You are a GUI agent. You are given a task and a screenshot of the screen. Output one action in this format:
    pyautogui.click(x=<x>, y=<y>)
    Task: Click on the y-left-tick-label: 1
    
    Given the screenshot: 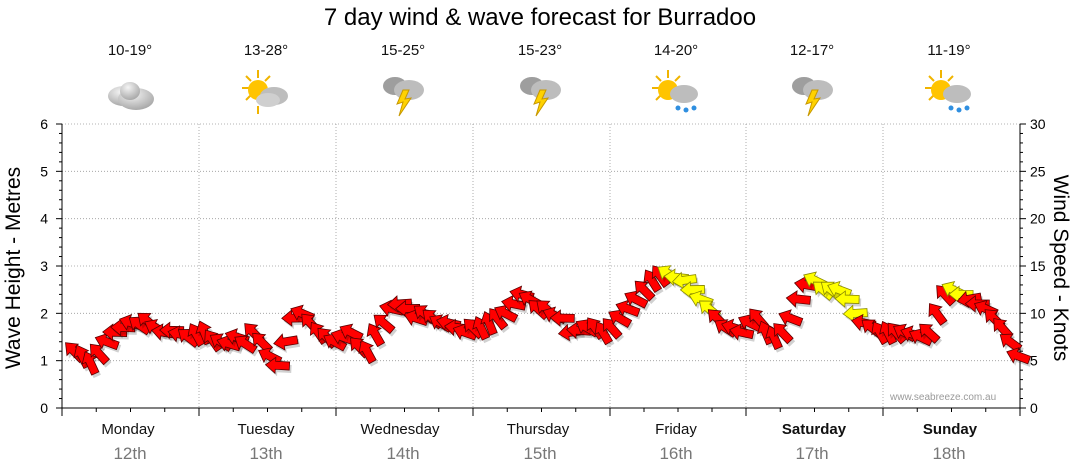 What is the action you would take?
    pyautogui.click(x=44, y=361)
    